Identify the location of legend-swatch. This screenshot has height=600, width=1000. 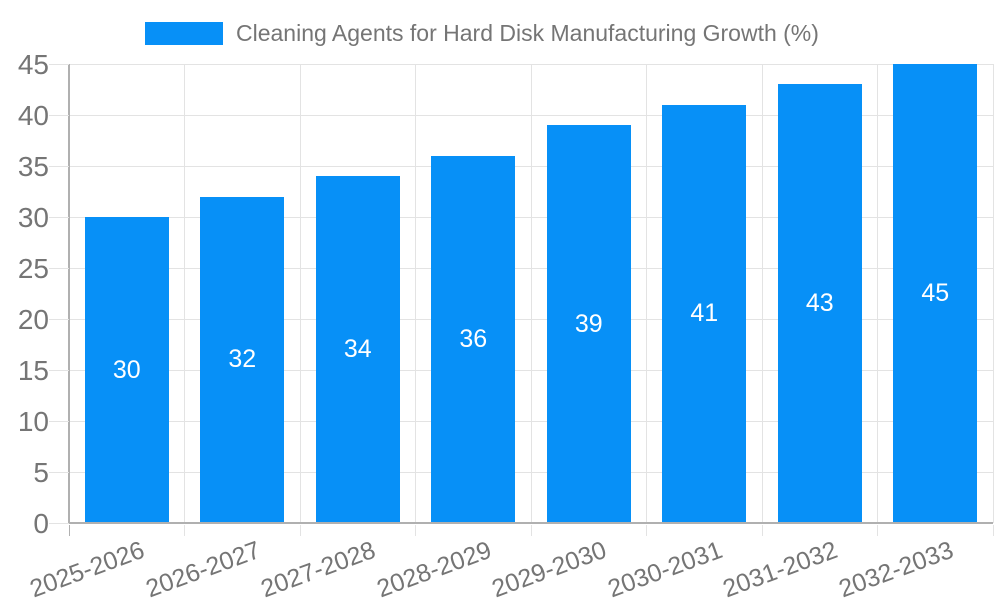
(184, 33).